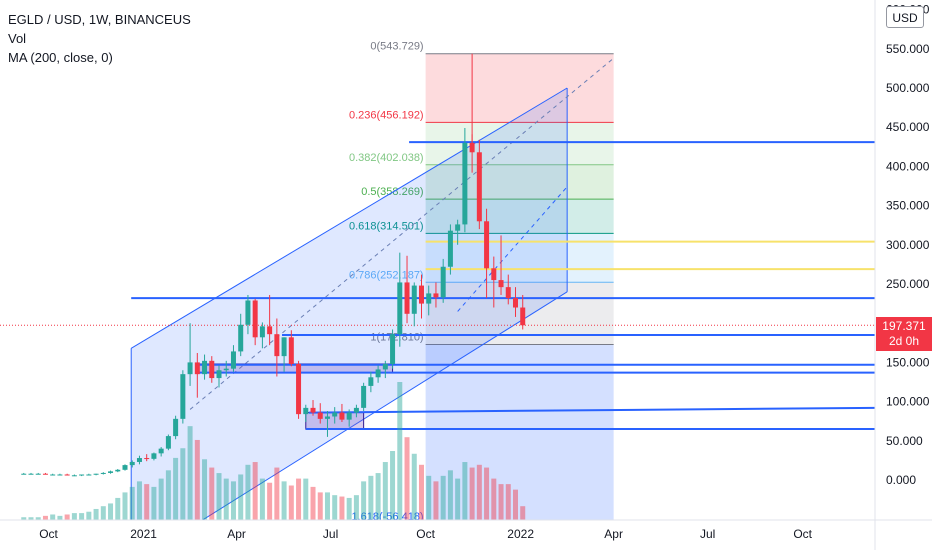 The image size is (932, 555). What do you see at coordinates (908, 166) in the screenshot?
I see `y-tick-label: 400.000` at bounding box center [908, 166].